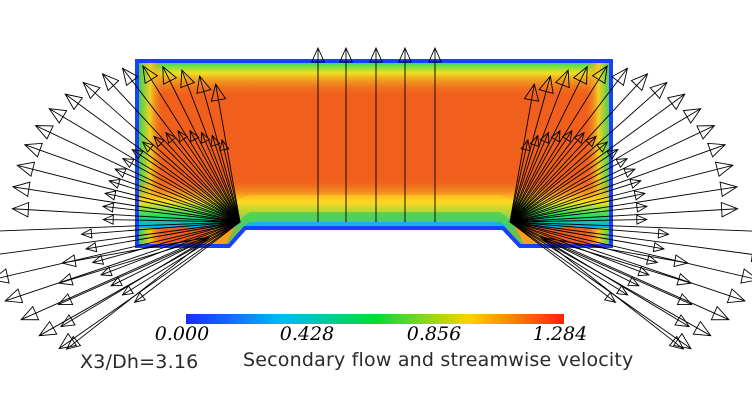 Image resolution: width=752 pixels, height=404 pixels. I want to click on colorbar, so click(375, 319).